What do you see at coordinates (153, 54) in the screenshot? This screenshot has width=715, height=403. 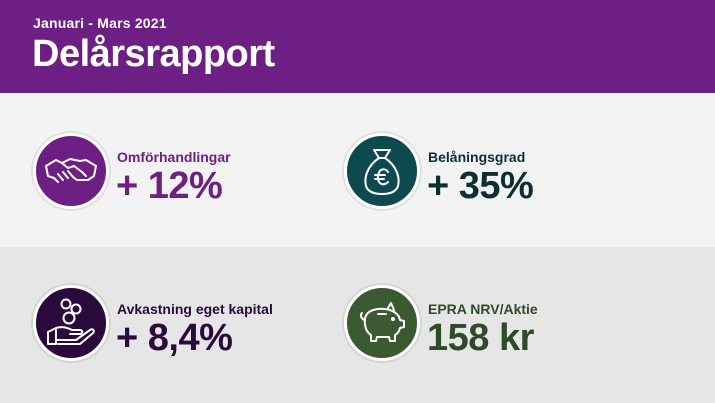 I see `page-title: Delårsrapport` at bounding box center [153, 54].